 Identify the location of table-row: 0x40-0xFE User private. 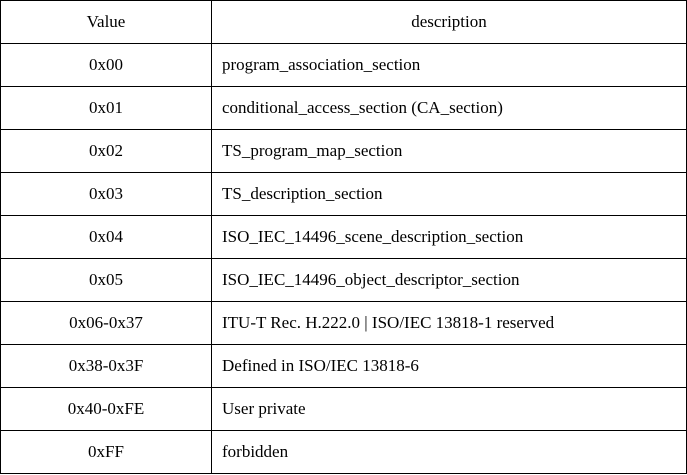
(343, 409).